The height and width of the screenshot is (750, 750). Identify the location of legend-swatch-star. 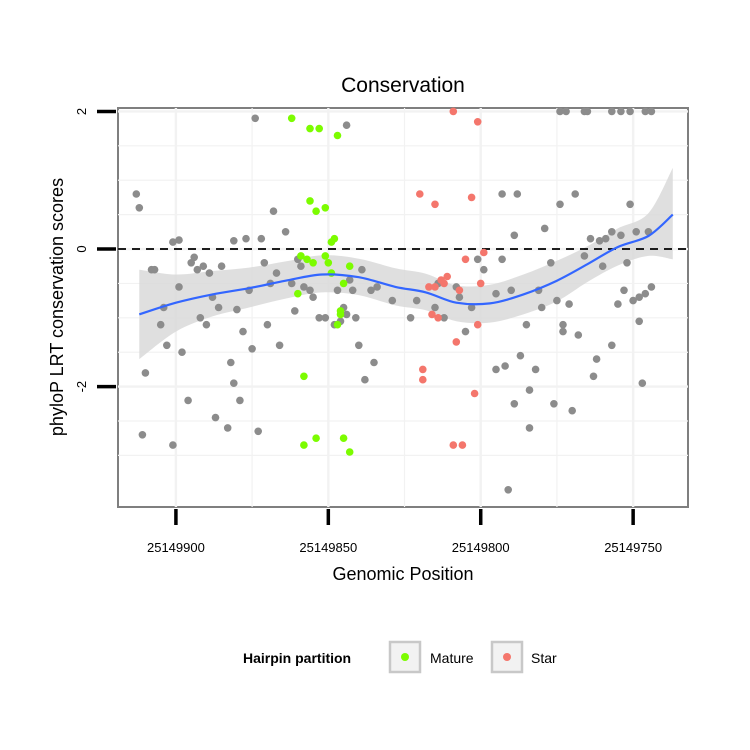
(507, 657).